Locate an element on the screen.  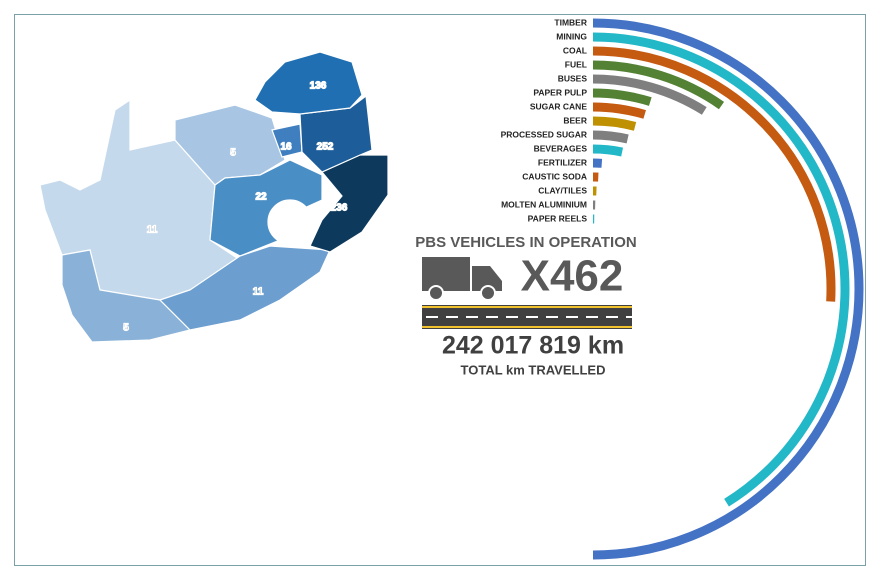
category-label: PAPER PULP is located at coordinates (560, 92).